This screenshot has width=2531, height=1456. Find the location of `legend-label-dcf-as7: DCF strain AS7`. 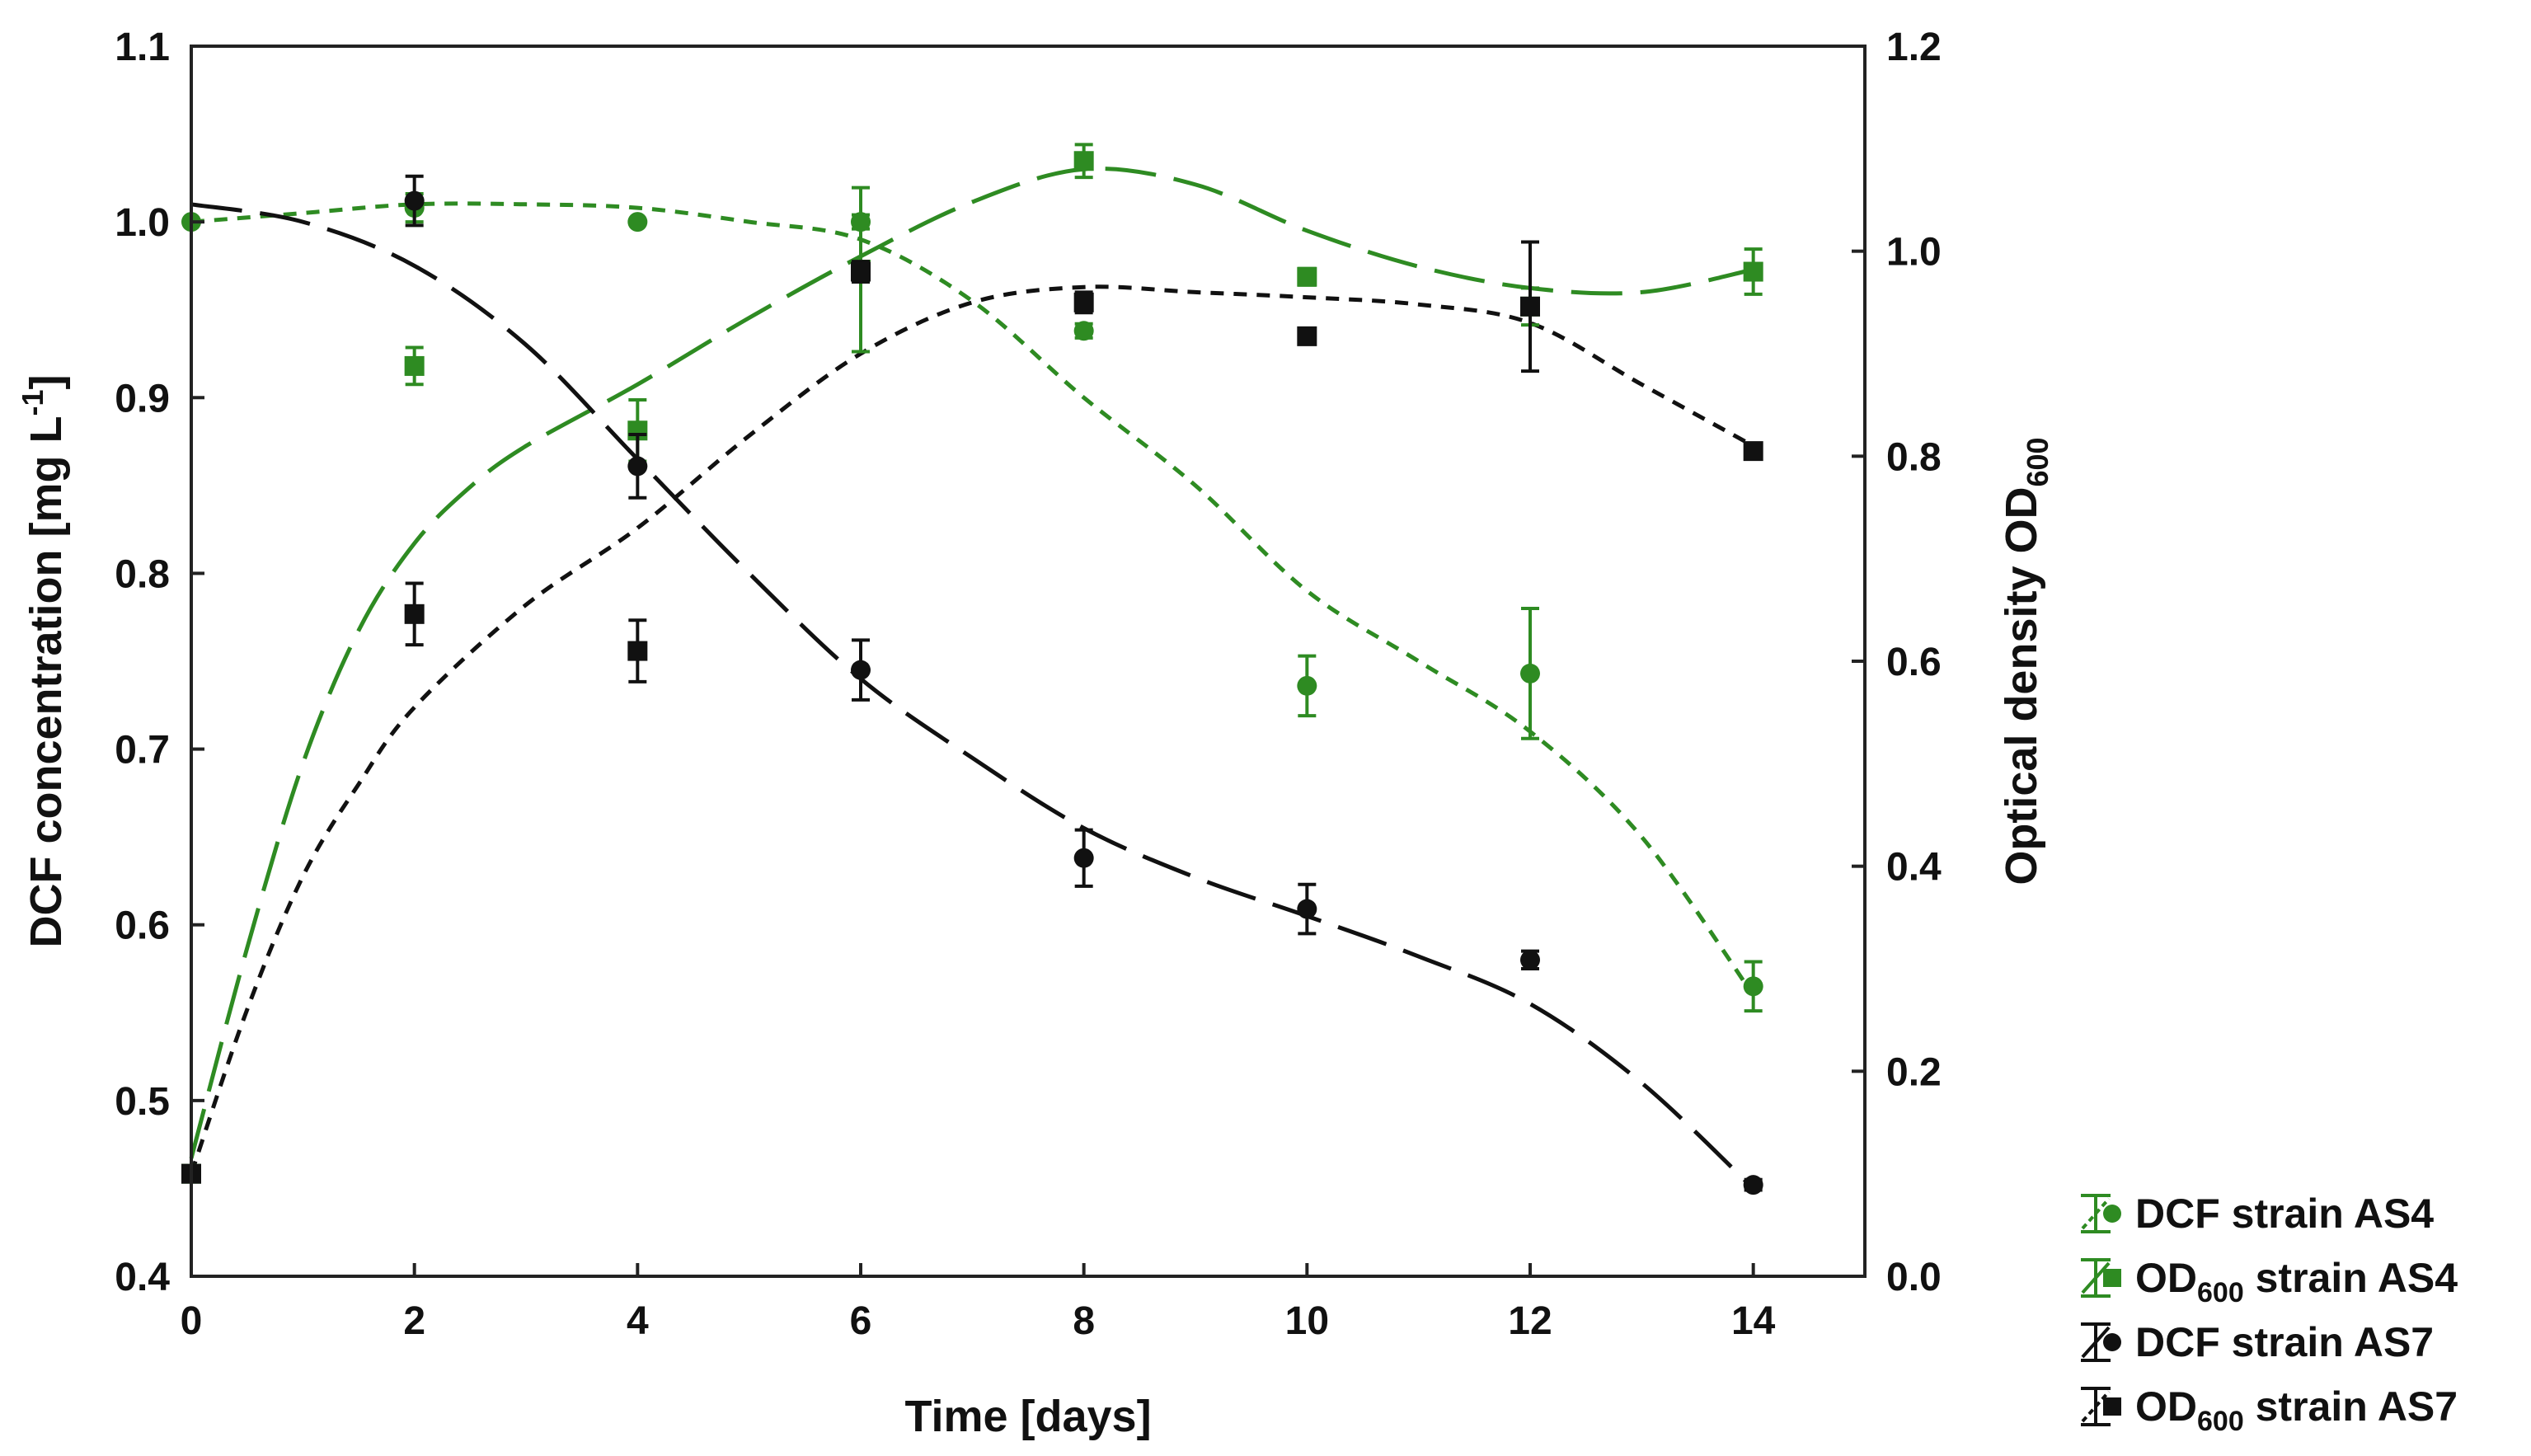

legend-label-dcf-as7: DCF strain AS7 is located at coordinates (2285, 1342).